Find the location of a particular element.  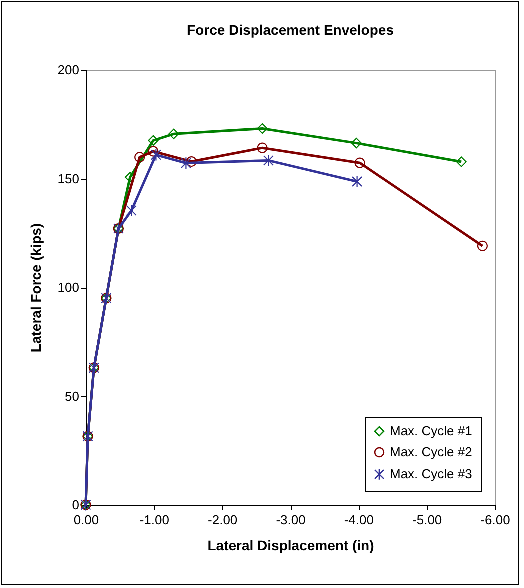

x-tick-label: -5.00 is located at coordinates (427, 520).